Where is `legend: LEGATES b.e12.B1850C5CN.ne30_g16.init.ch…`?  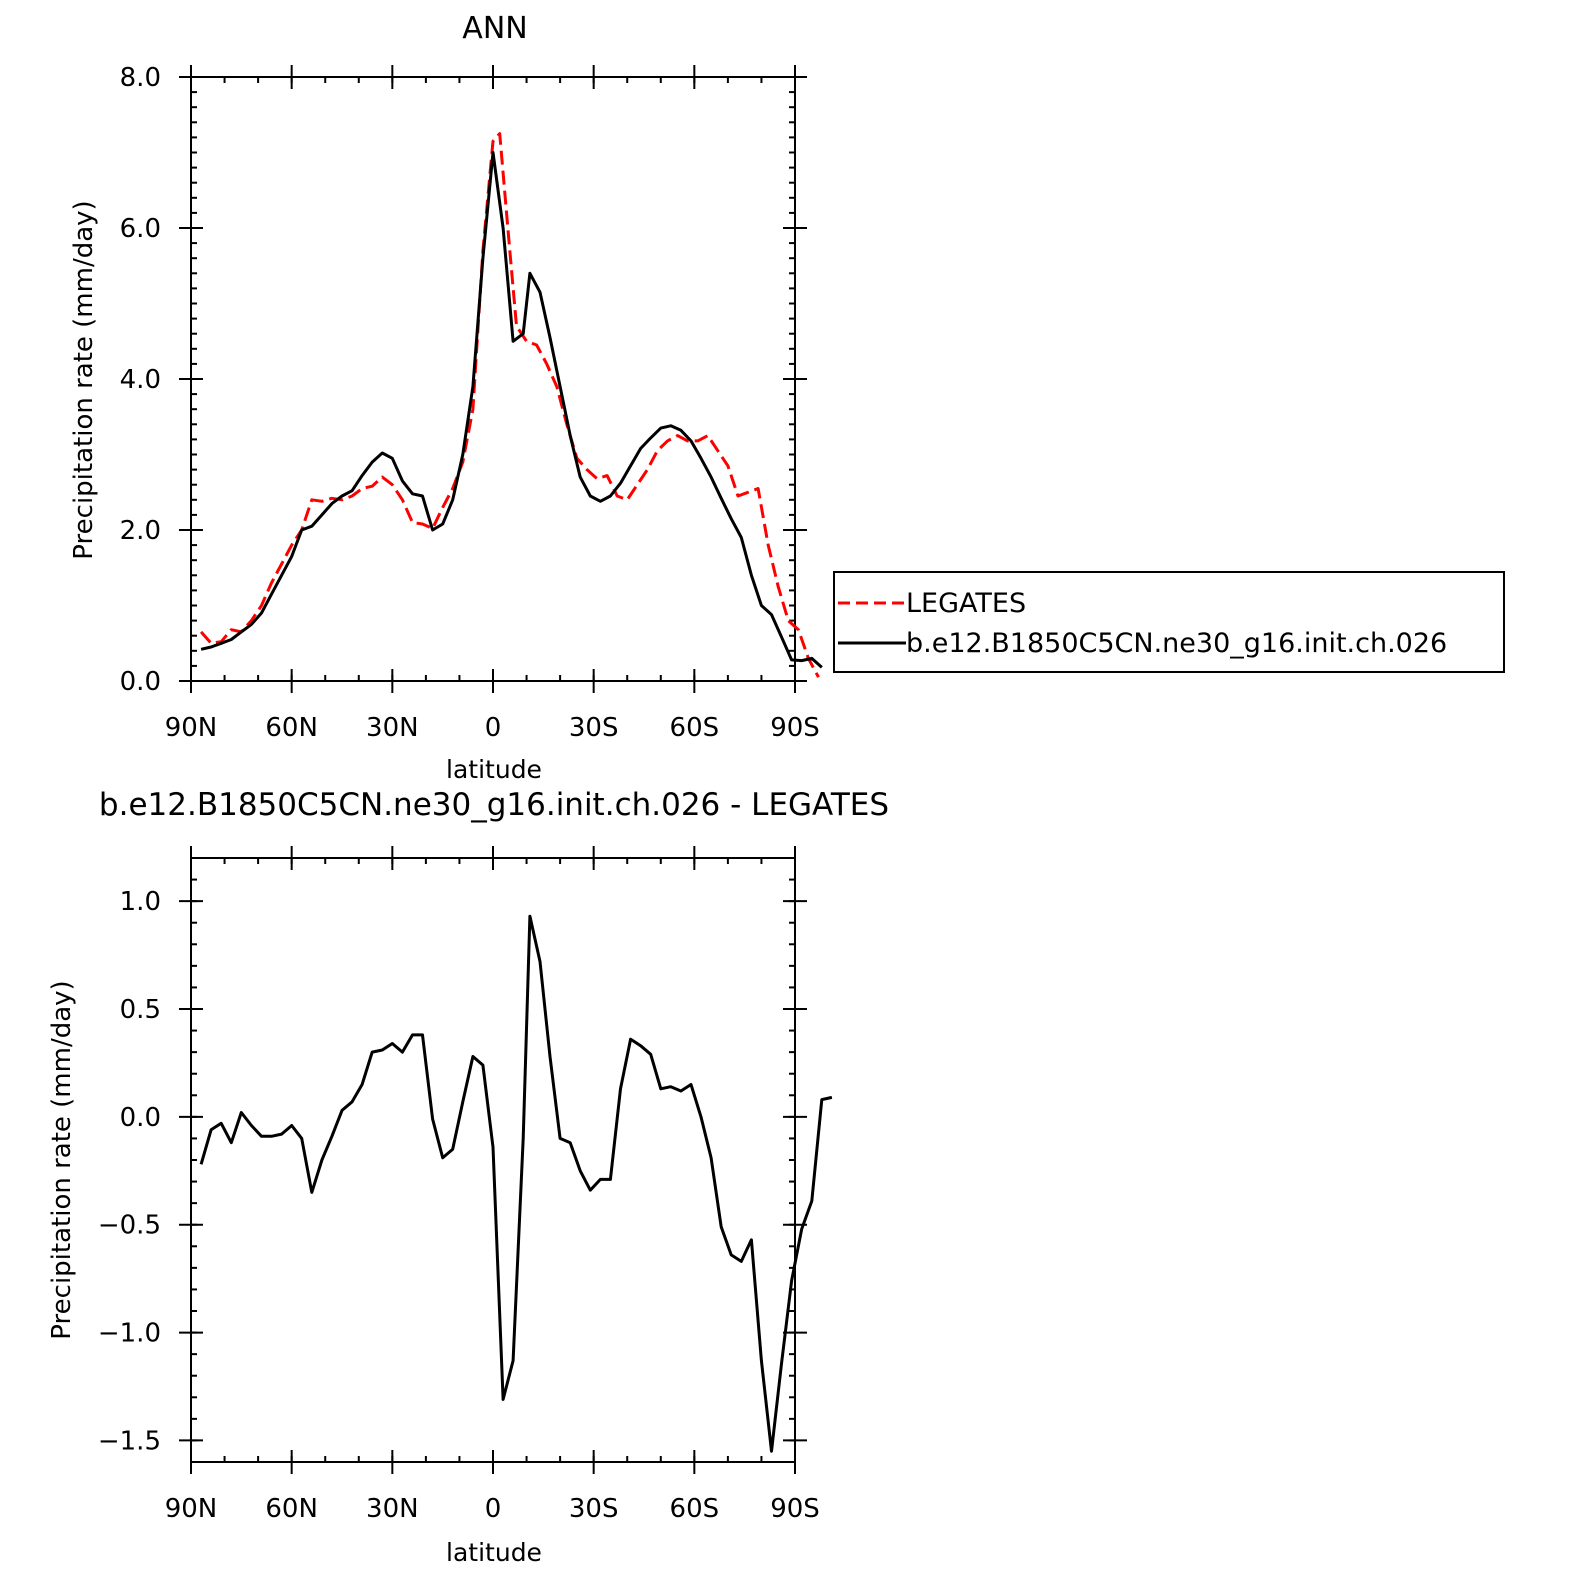
legend: LEGATES b.e12.B1850C5CN.ne30_g16.init.ch… is located at coordinates (1169, 622).